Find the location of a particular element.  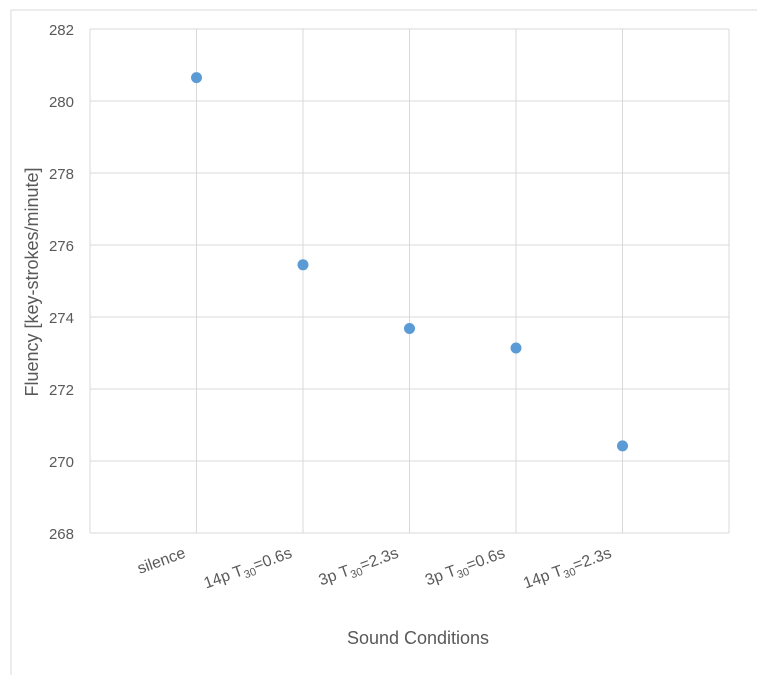

y-tick-label: 270 is located at coordinates (61, 462).